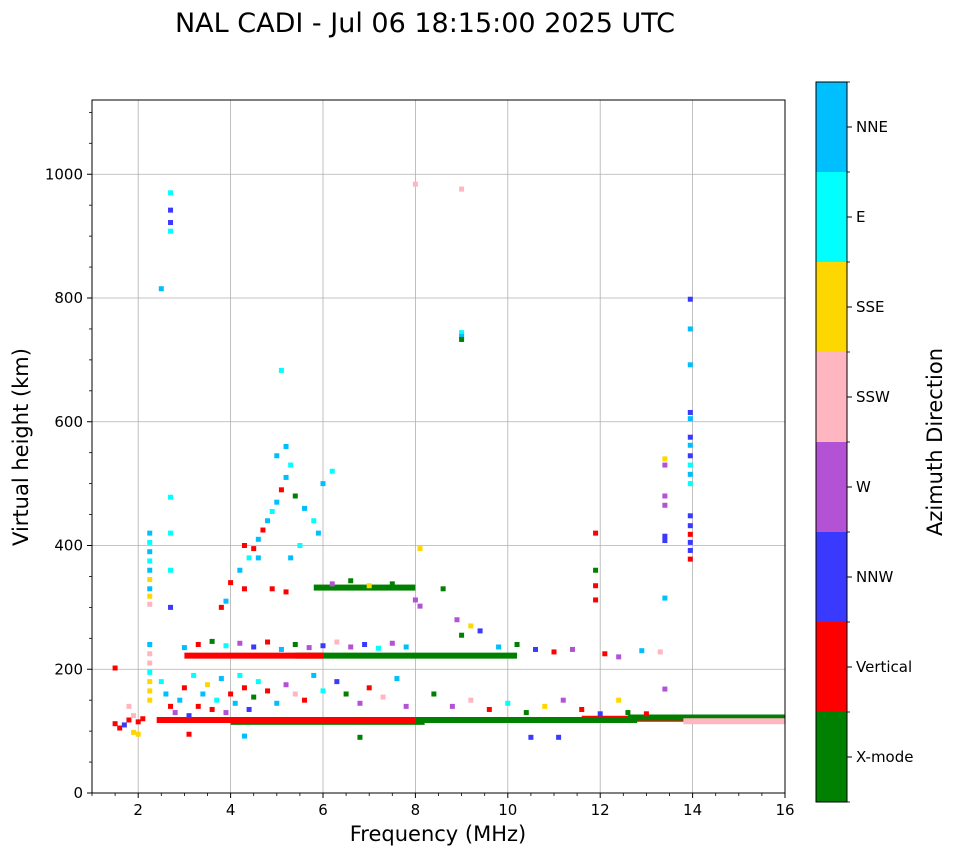 This screenshot has height=857, width=958. Describe the element at coordinates (884, 667) in the screenshot. I see `colorbar-tick-label: Vertical` at that location.